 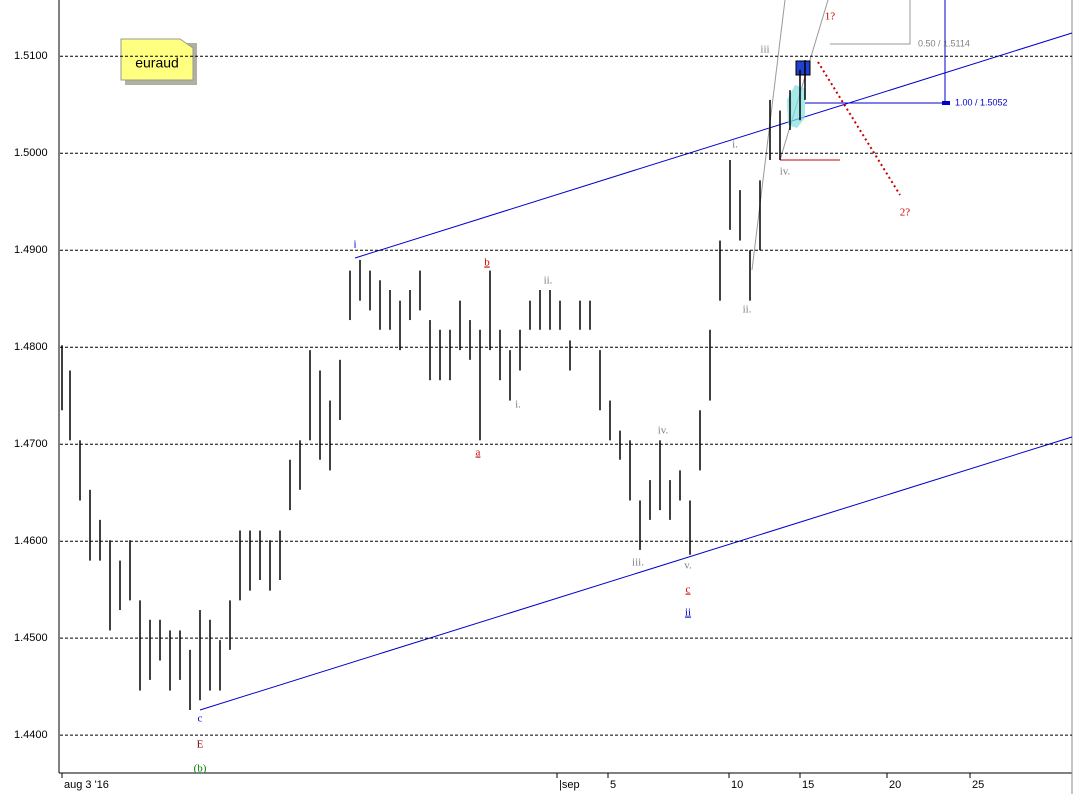 What do you see at coordinates (638, 563) in the screenshot?
I see `wave-label: iii.` at bounding box center [638, 563].